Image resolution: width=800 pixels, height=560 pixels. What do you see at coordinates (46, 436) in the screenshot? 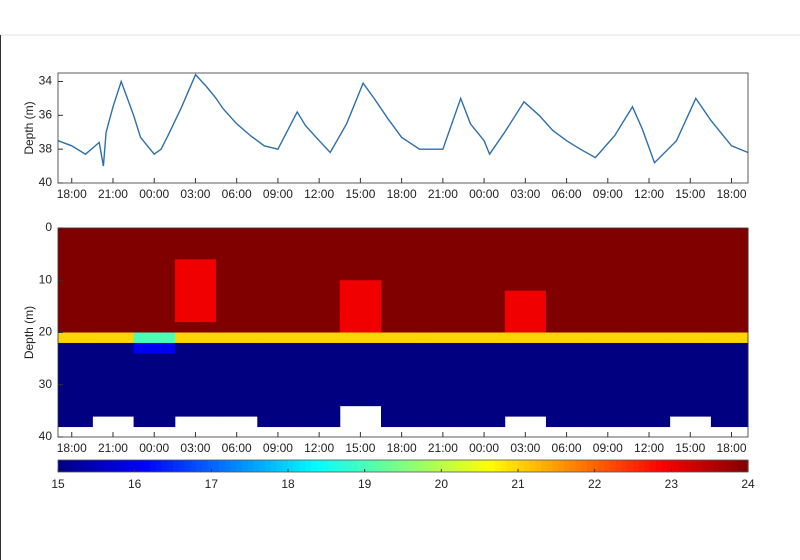
I see `y-tick-label: 40` at bounding box center [46, 436].